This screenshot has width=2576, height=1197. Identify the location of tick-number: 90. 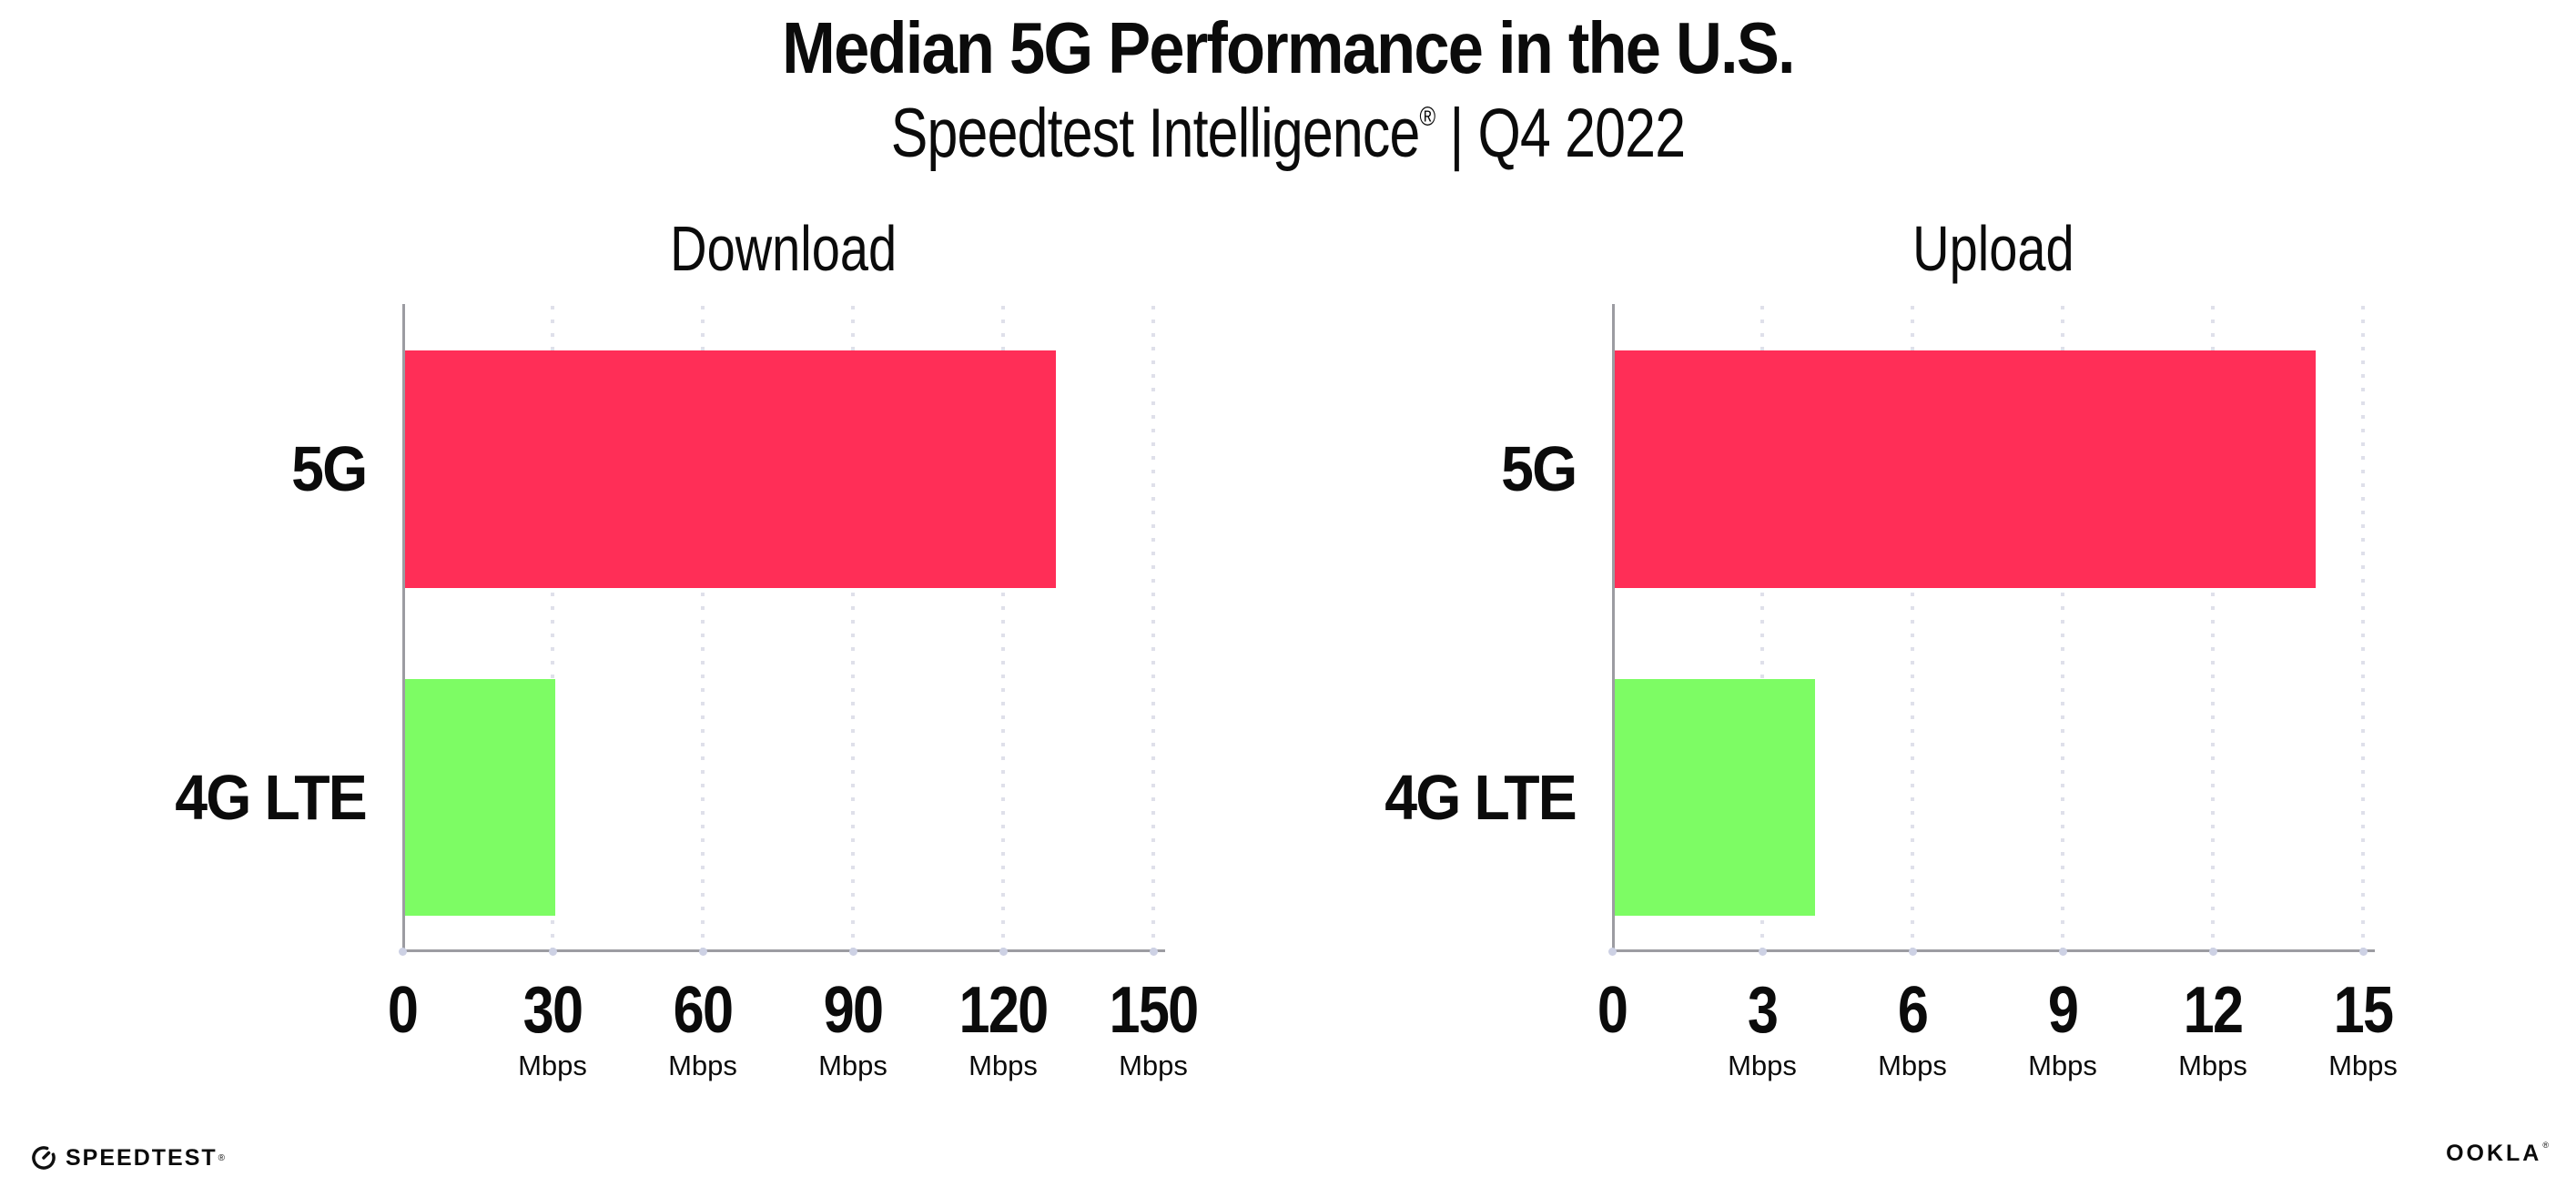
(853, 1011).